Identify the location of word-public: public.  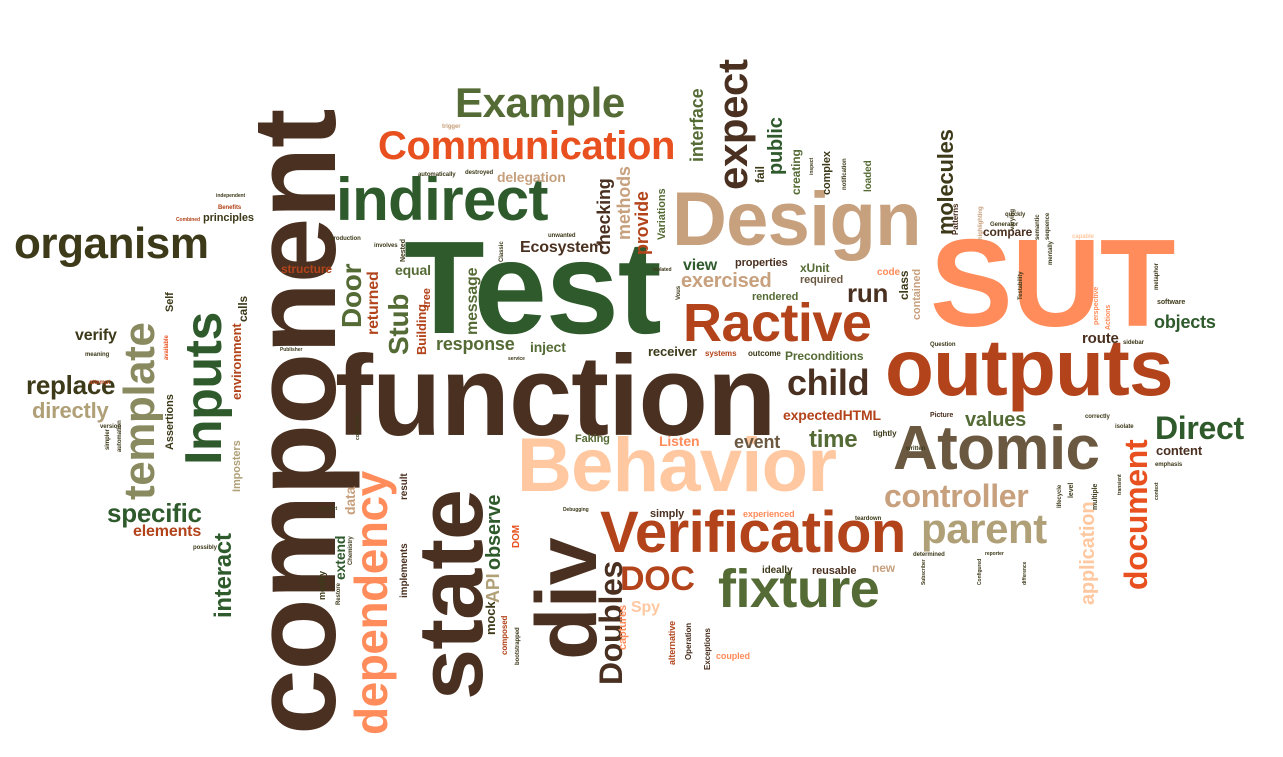
(776, 146).